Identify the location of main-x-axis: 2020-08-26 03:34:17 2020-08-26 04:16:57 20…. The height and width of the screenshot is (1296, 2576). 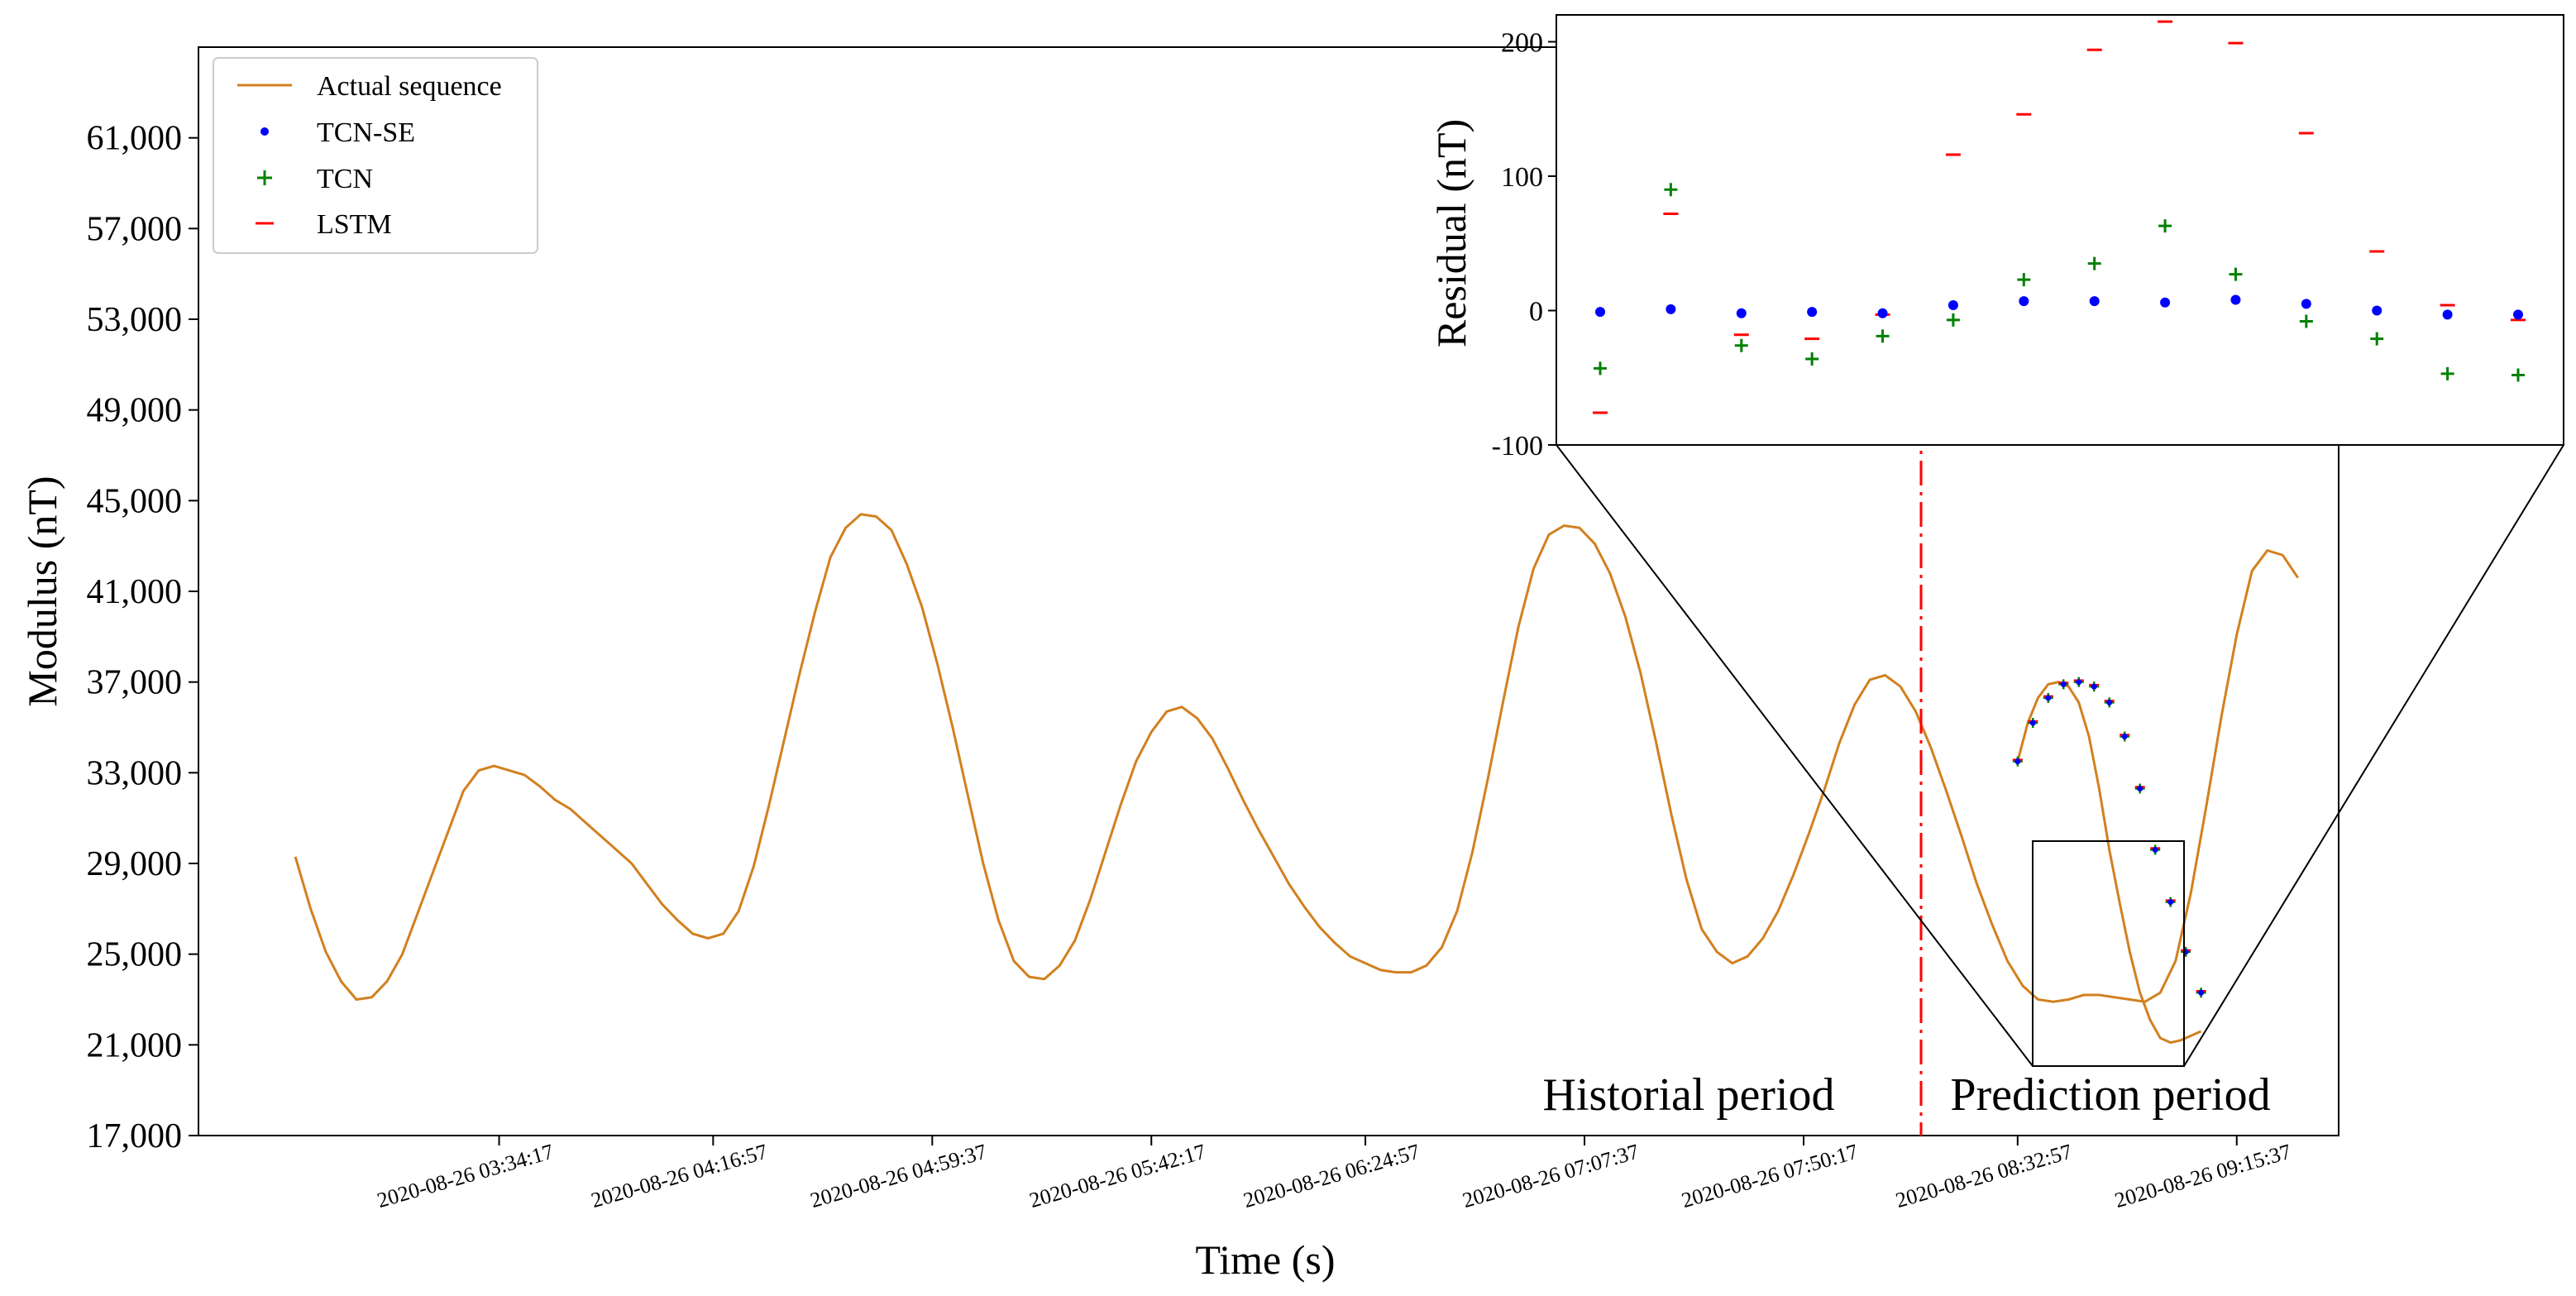
(1334, 1174).